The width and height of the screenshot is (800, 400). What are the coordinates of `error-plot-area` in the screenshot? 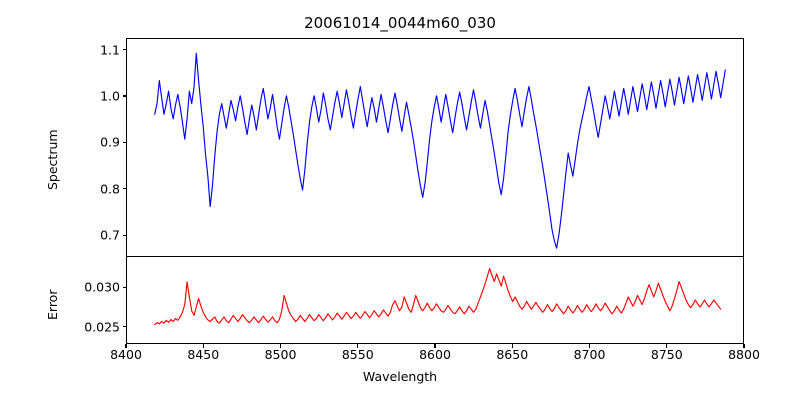 It's located at (438, 296).